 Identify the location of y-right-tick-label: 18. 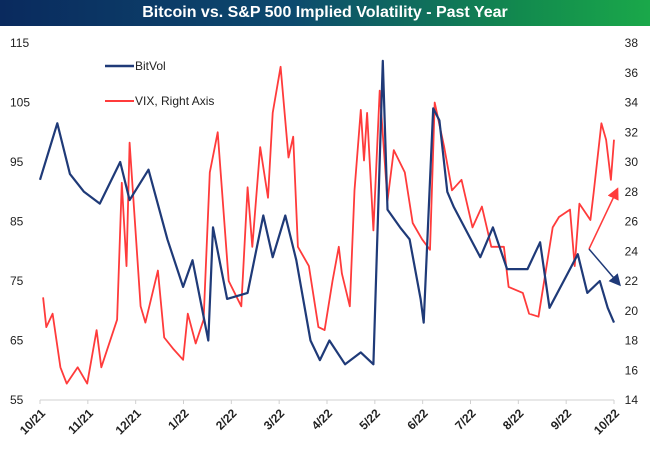
(632, 341).